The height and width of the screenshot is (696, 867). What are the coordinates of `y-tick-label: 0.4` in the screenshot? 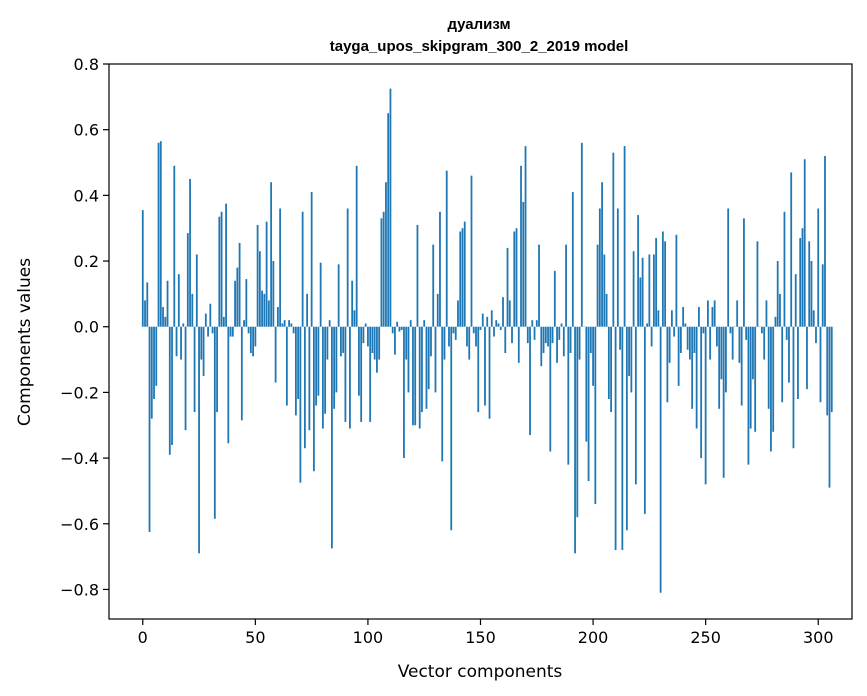 It's located at (86, 195).